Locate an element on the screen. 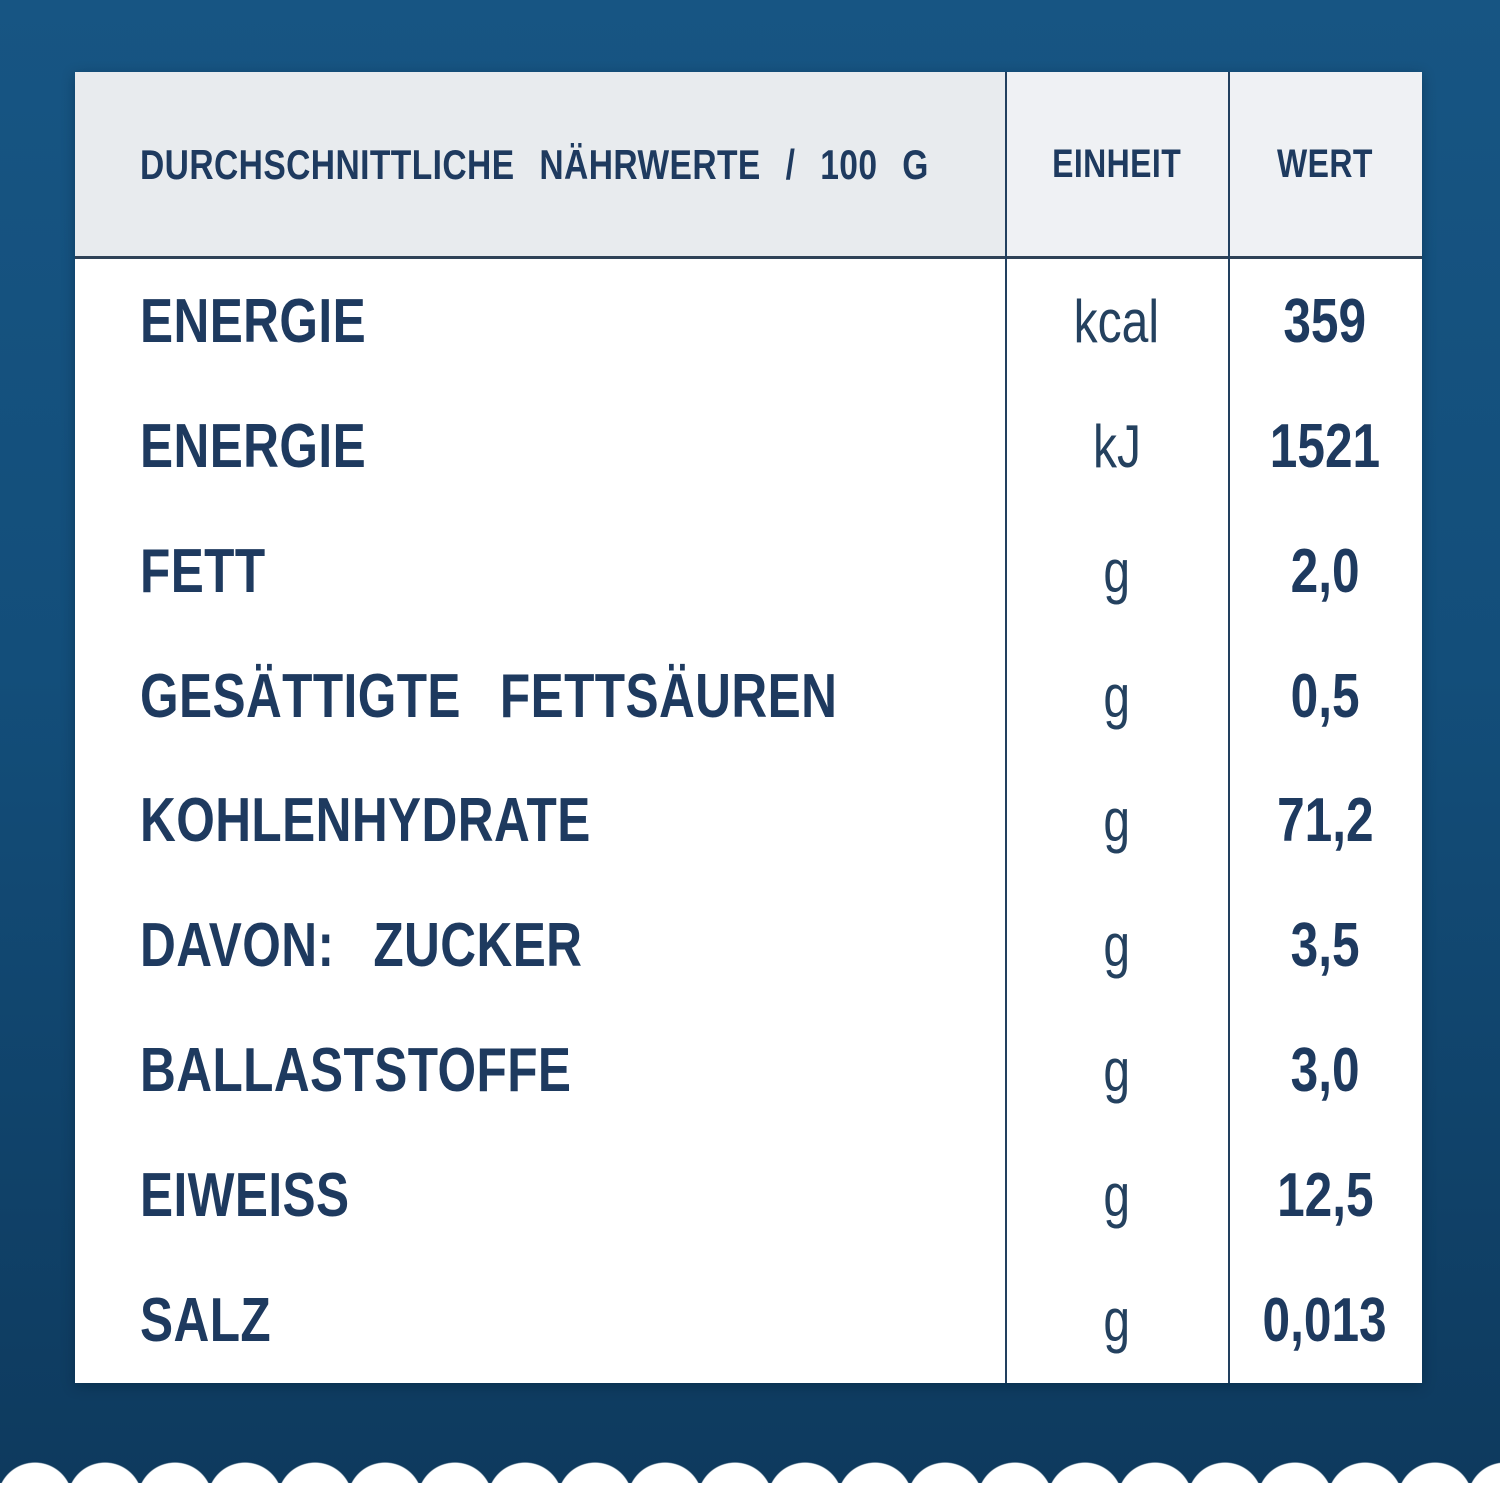  value-text: 3,5 is located at coordinates (1325, 946).